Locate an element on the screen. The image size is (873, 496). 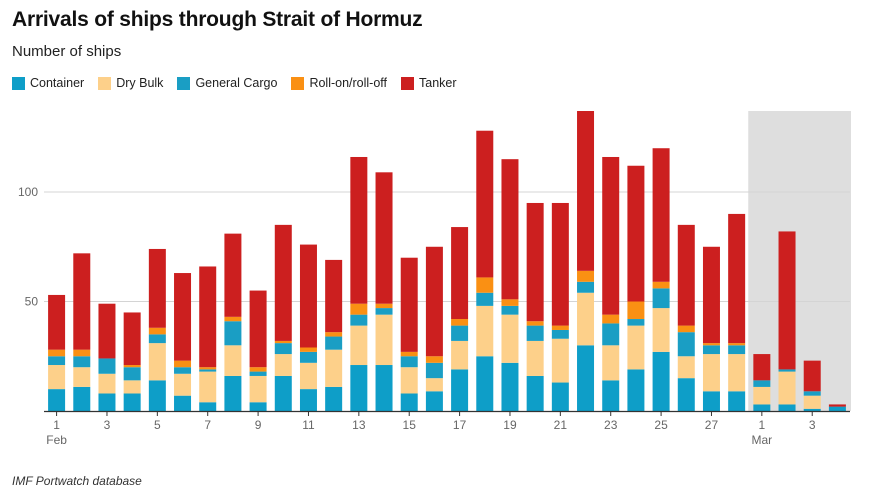
x-tick-label-6: 13 is located at coordinates (359, 425).